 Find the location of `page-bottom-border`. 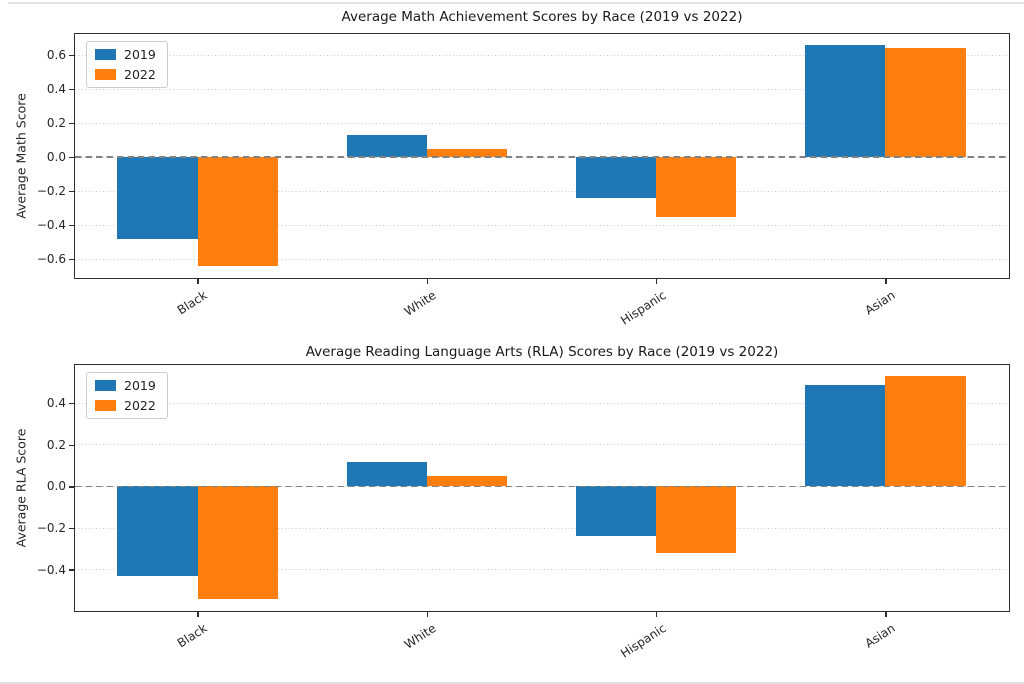

page-bottom-border is located at coordinates (512, 683).